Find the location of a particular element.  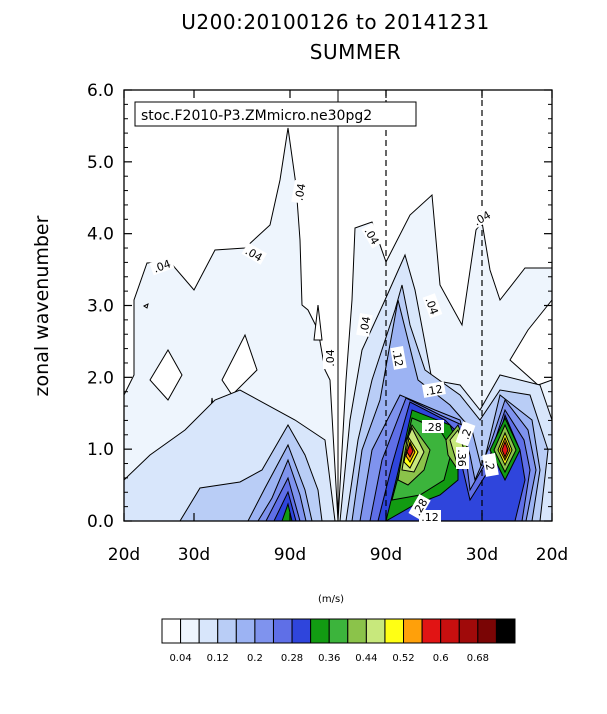

y-tick-label: 6.0 is located at coordinates (100, 91).